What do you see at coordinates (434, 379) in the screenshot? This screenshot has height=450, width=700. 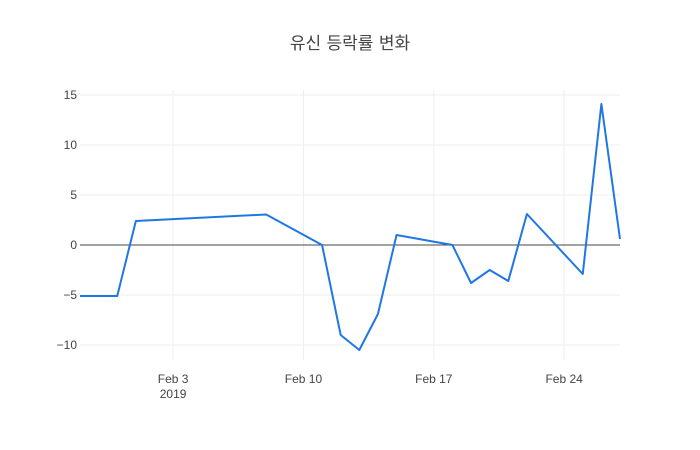 I see `x-tick-label: Feb 17` at bounding box center [434, 379].